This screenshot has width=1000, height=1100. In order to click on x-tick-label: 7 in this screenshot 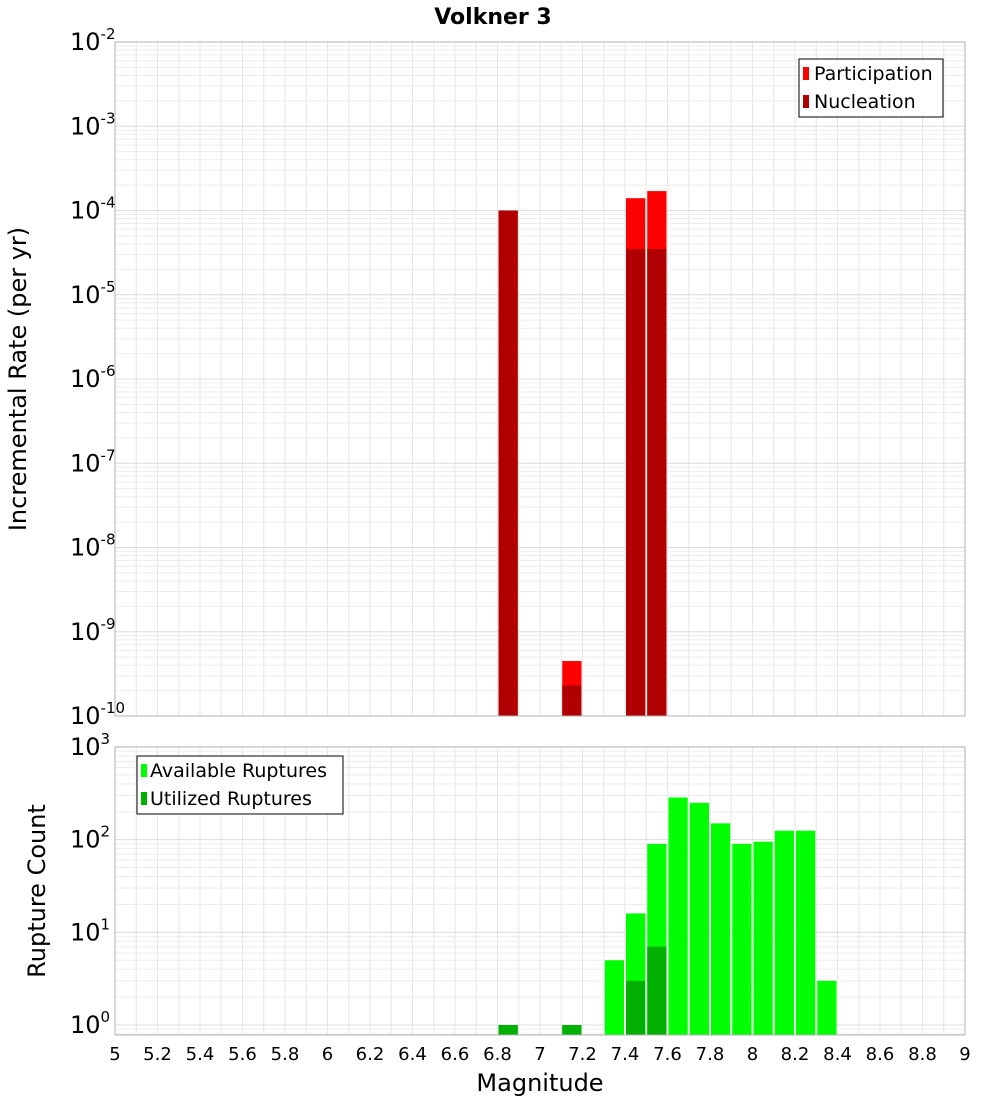, I will do `click(539, 1054)`.